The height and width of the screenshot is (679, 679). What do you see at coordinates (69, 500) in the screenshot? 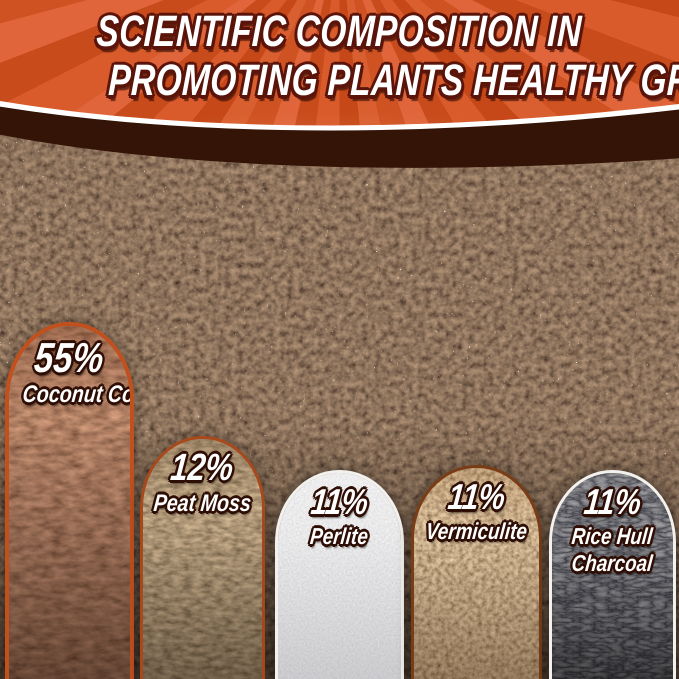
I see `composition-pill-coconut-coir: 55% Coconut Coir` at bounding box center [69, 500].